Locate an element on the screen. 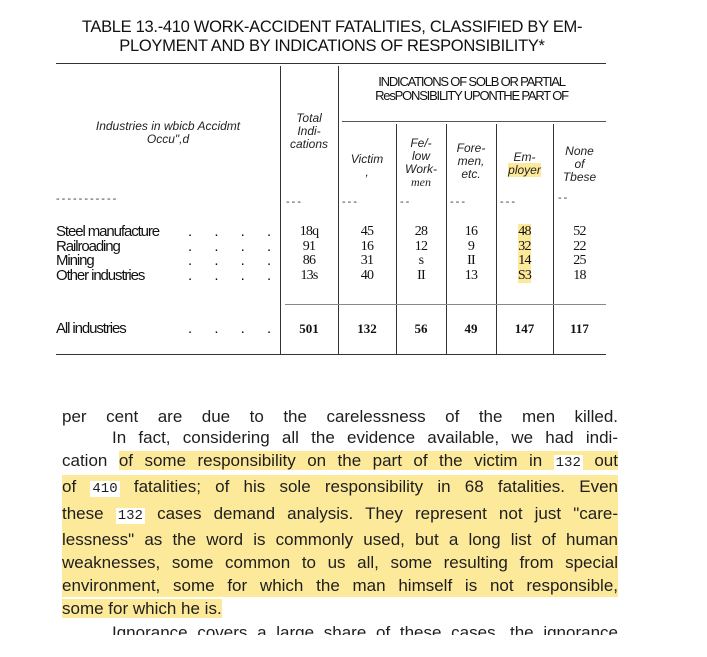  text-line: some for which he is. is located at coordinates (142, 609).